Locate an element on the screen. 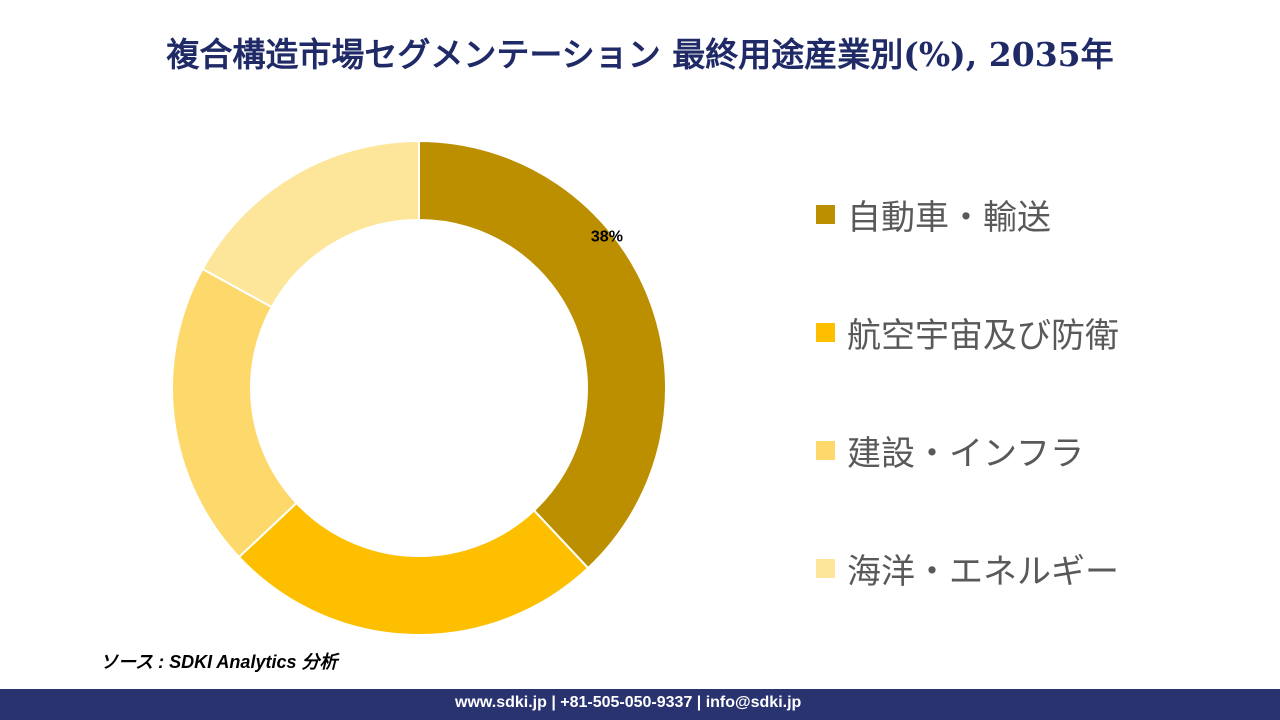 This screenshot has width=1280, height=720. legend-item: 航空宇宙及び防衛 is located at coordinates (967, 332).